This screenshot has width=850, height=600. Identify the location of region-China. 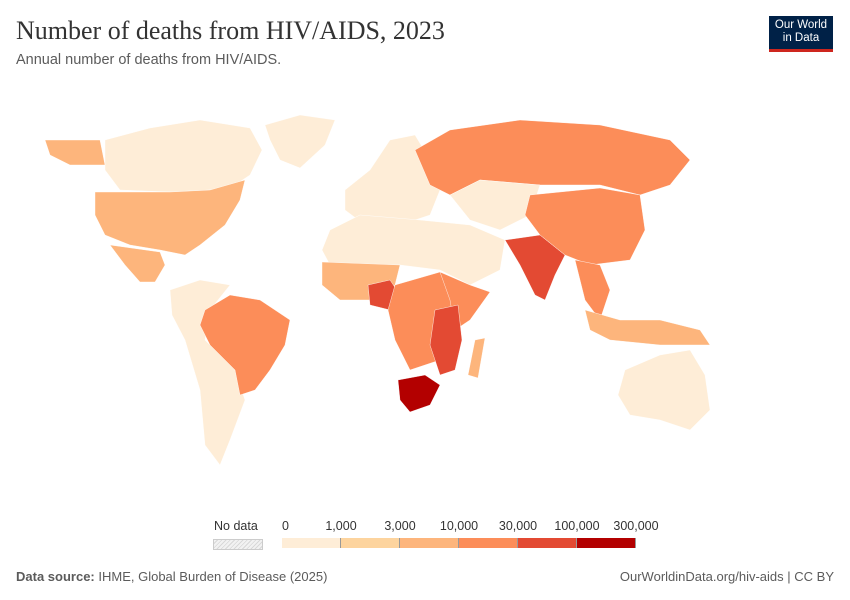
(585, 226).